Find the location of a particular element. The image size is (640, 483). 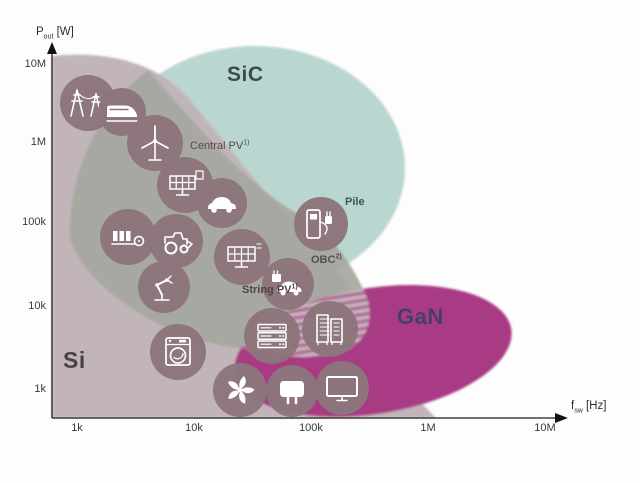

wind-turbine-icon is located at coordinates (155, 143).